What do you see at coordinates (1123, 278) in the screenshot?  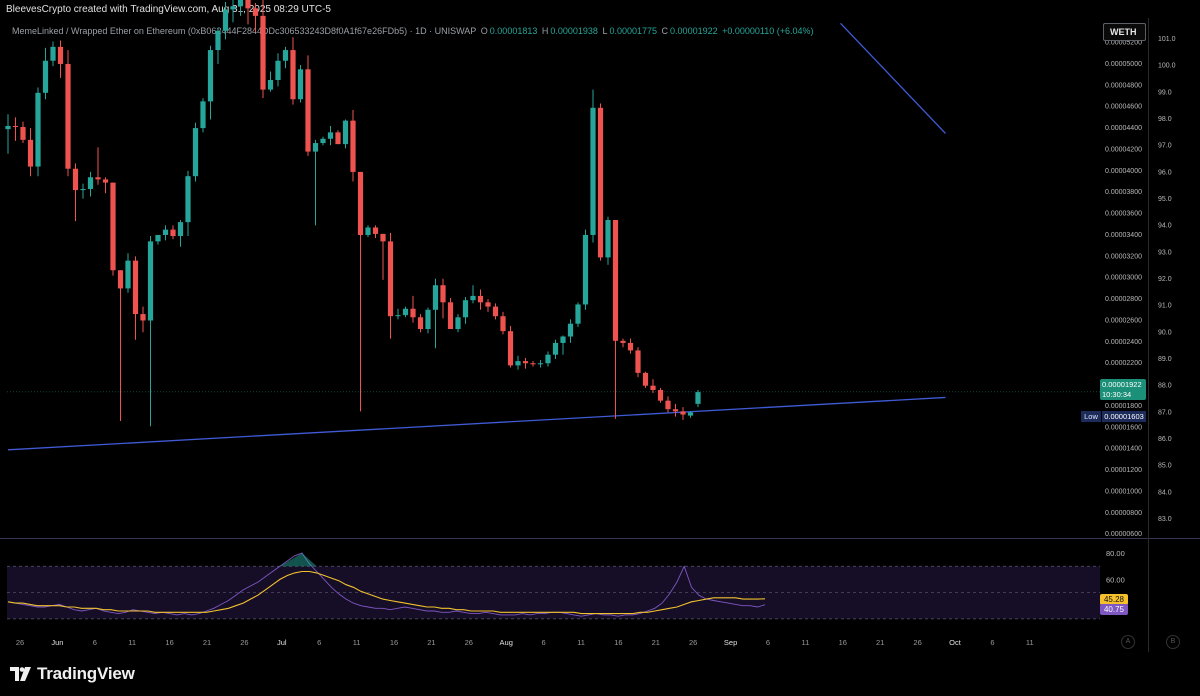 I see `price-axis-tick: 0.00003000` at bounding box center [1123, 278].